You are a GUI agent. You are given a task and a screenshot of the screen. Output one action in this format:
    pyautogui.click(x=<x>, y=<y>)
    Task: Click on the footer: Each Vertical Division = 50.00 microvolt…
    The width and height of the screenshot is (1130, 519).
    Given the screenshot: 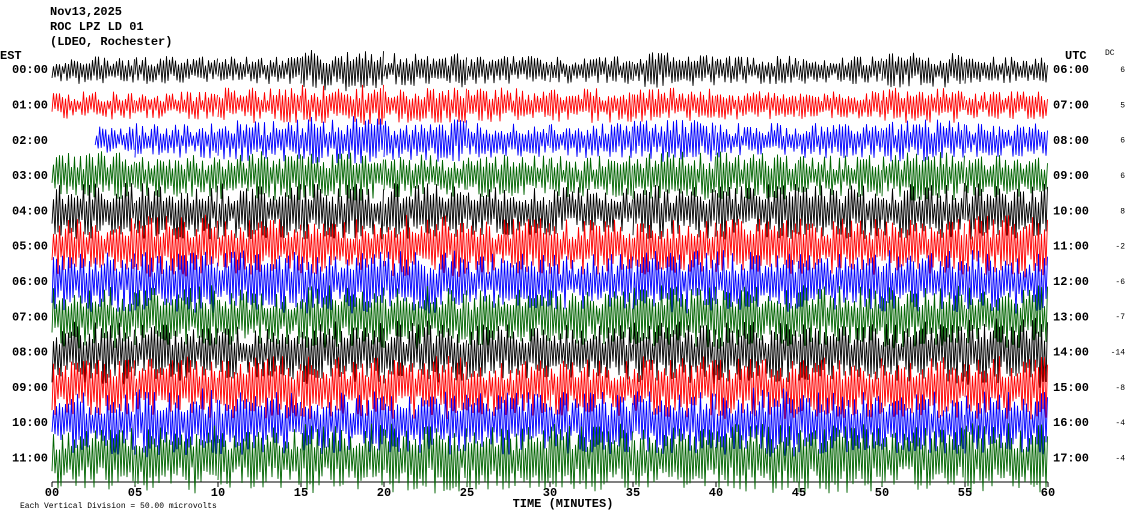 What is the action you would take?
    pyautogui.click(x=118, y=506)
    